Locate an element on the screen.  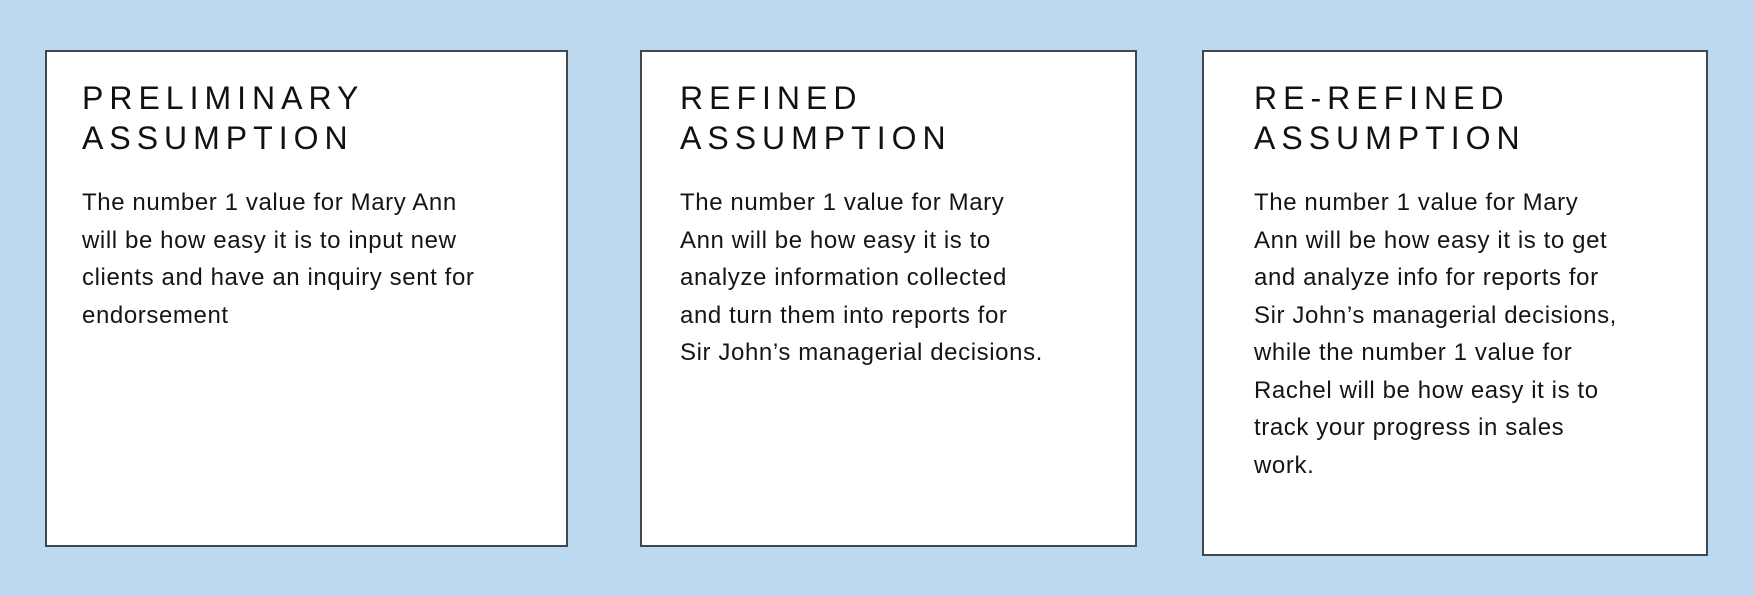
card-body-line: The number 1 value for Mary Ann is located at coordinates (269, 202).